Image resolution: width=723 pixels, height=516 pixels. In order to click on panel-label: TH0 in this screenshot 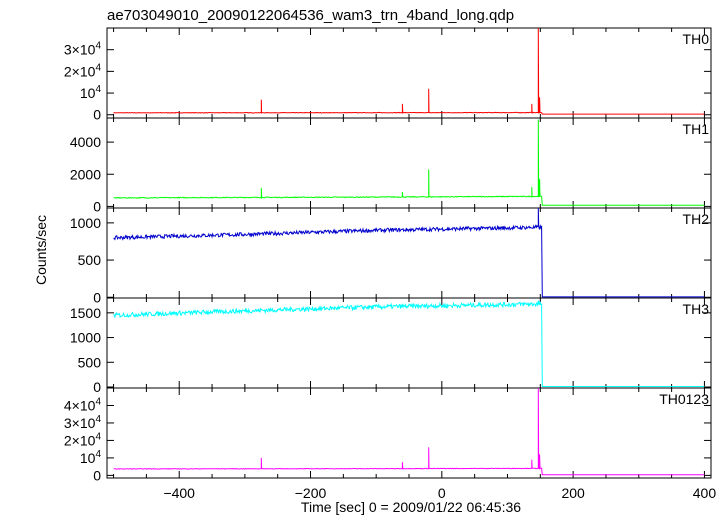, I will do `click(696, 39)`.